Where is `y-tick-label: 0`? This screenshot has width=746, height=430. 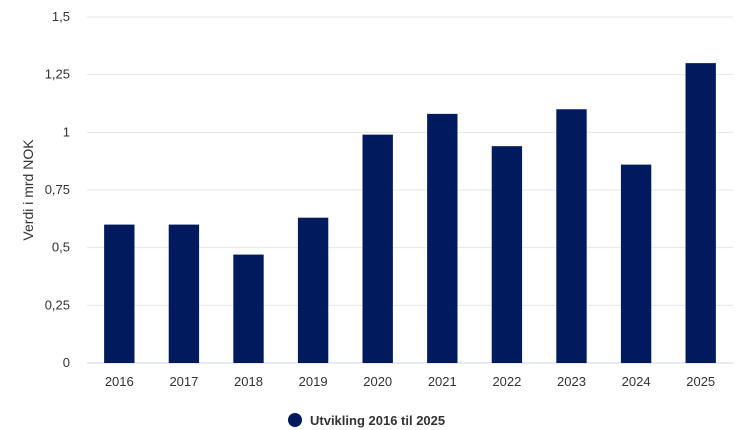 y-tick-label: 0 is located at coordinates (66, 362).